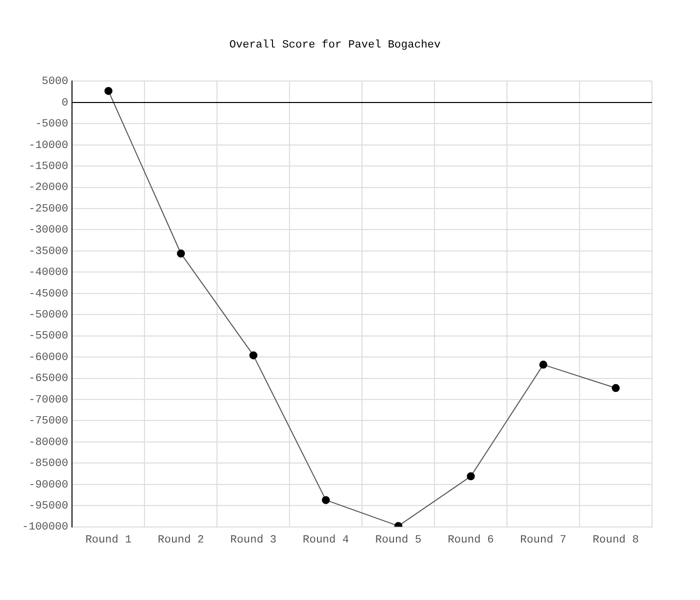 The height and width of the screenshot is (600, 700). Describe the element at coordinates (398, 540) in the screenshot. I see `x-tick-label: Round 5` at that location.